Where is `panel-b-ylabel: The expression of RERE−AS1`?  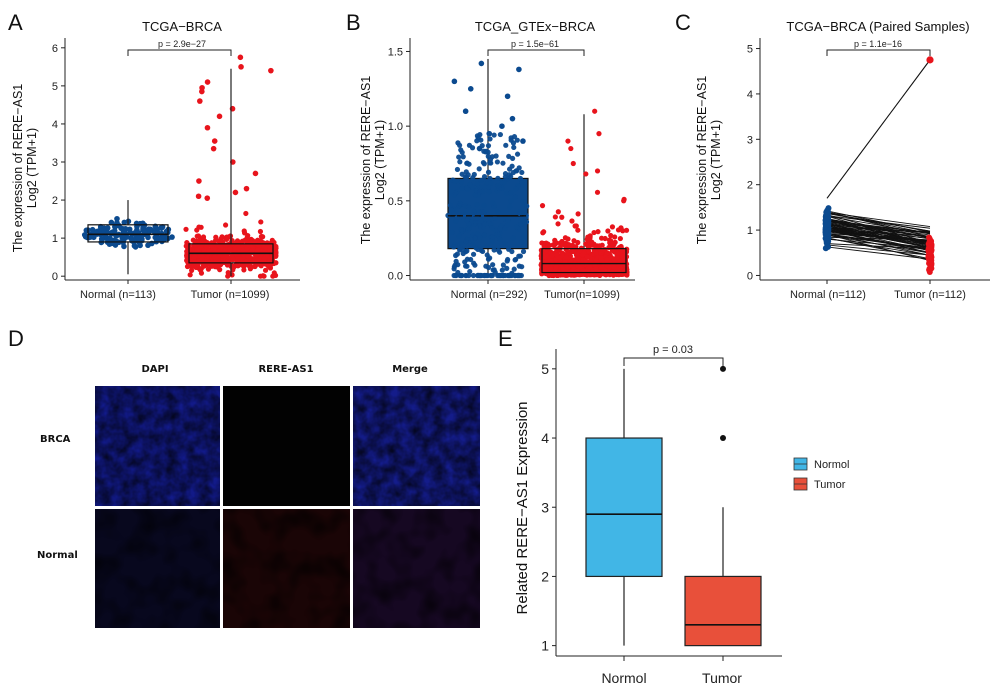 panel-b-ylabel: The expression of RERE−AS1 is located at coordinates (366, 160).